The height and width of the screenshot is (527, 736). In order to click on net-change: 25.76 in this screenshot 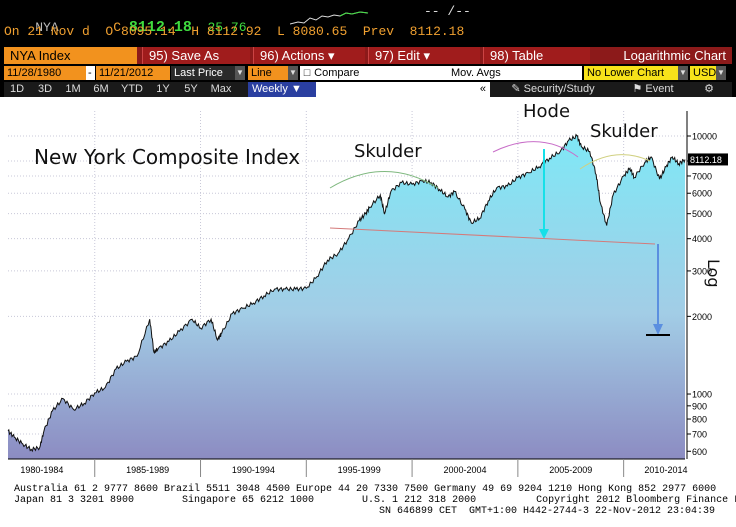, I will do `click(227, 27)`.